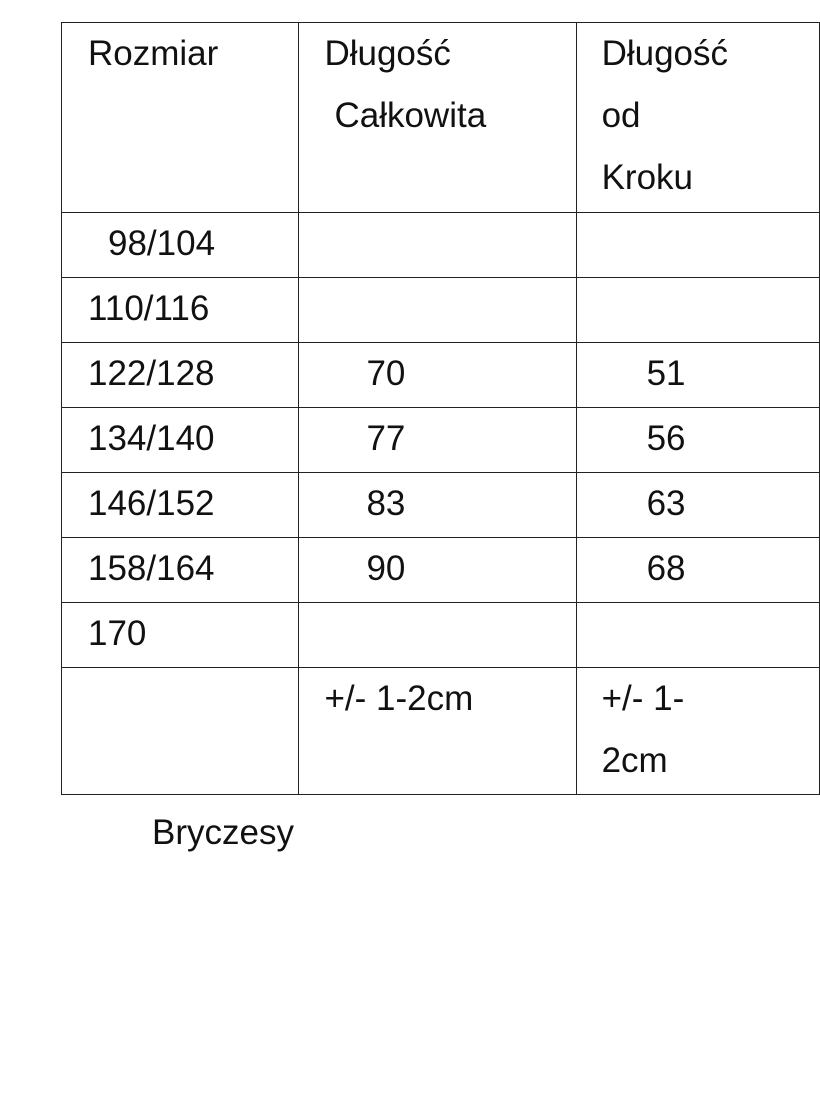 The height and width of the screenshot is (1094, 820). What do you see at coordinates (697, 570) in the screenshot?
I see `inseam-length-cell: 68` at bounding box center [697, 570].